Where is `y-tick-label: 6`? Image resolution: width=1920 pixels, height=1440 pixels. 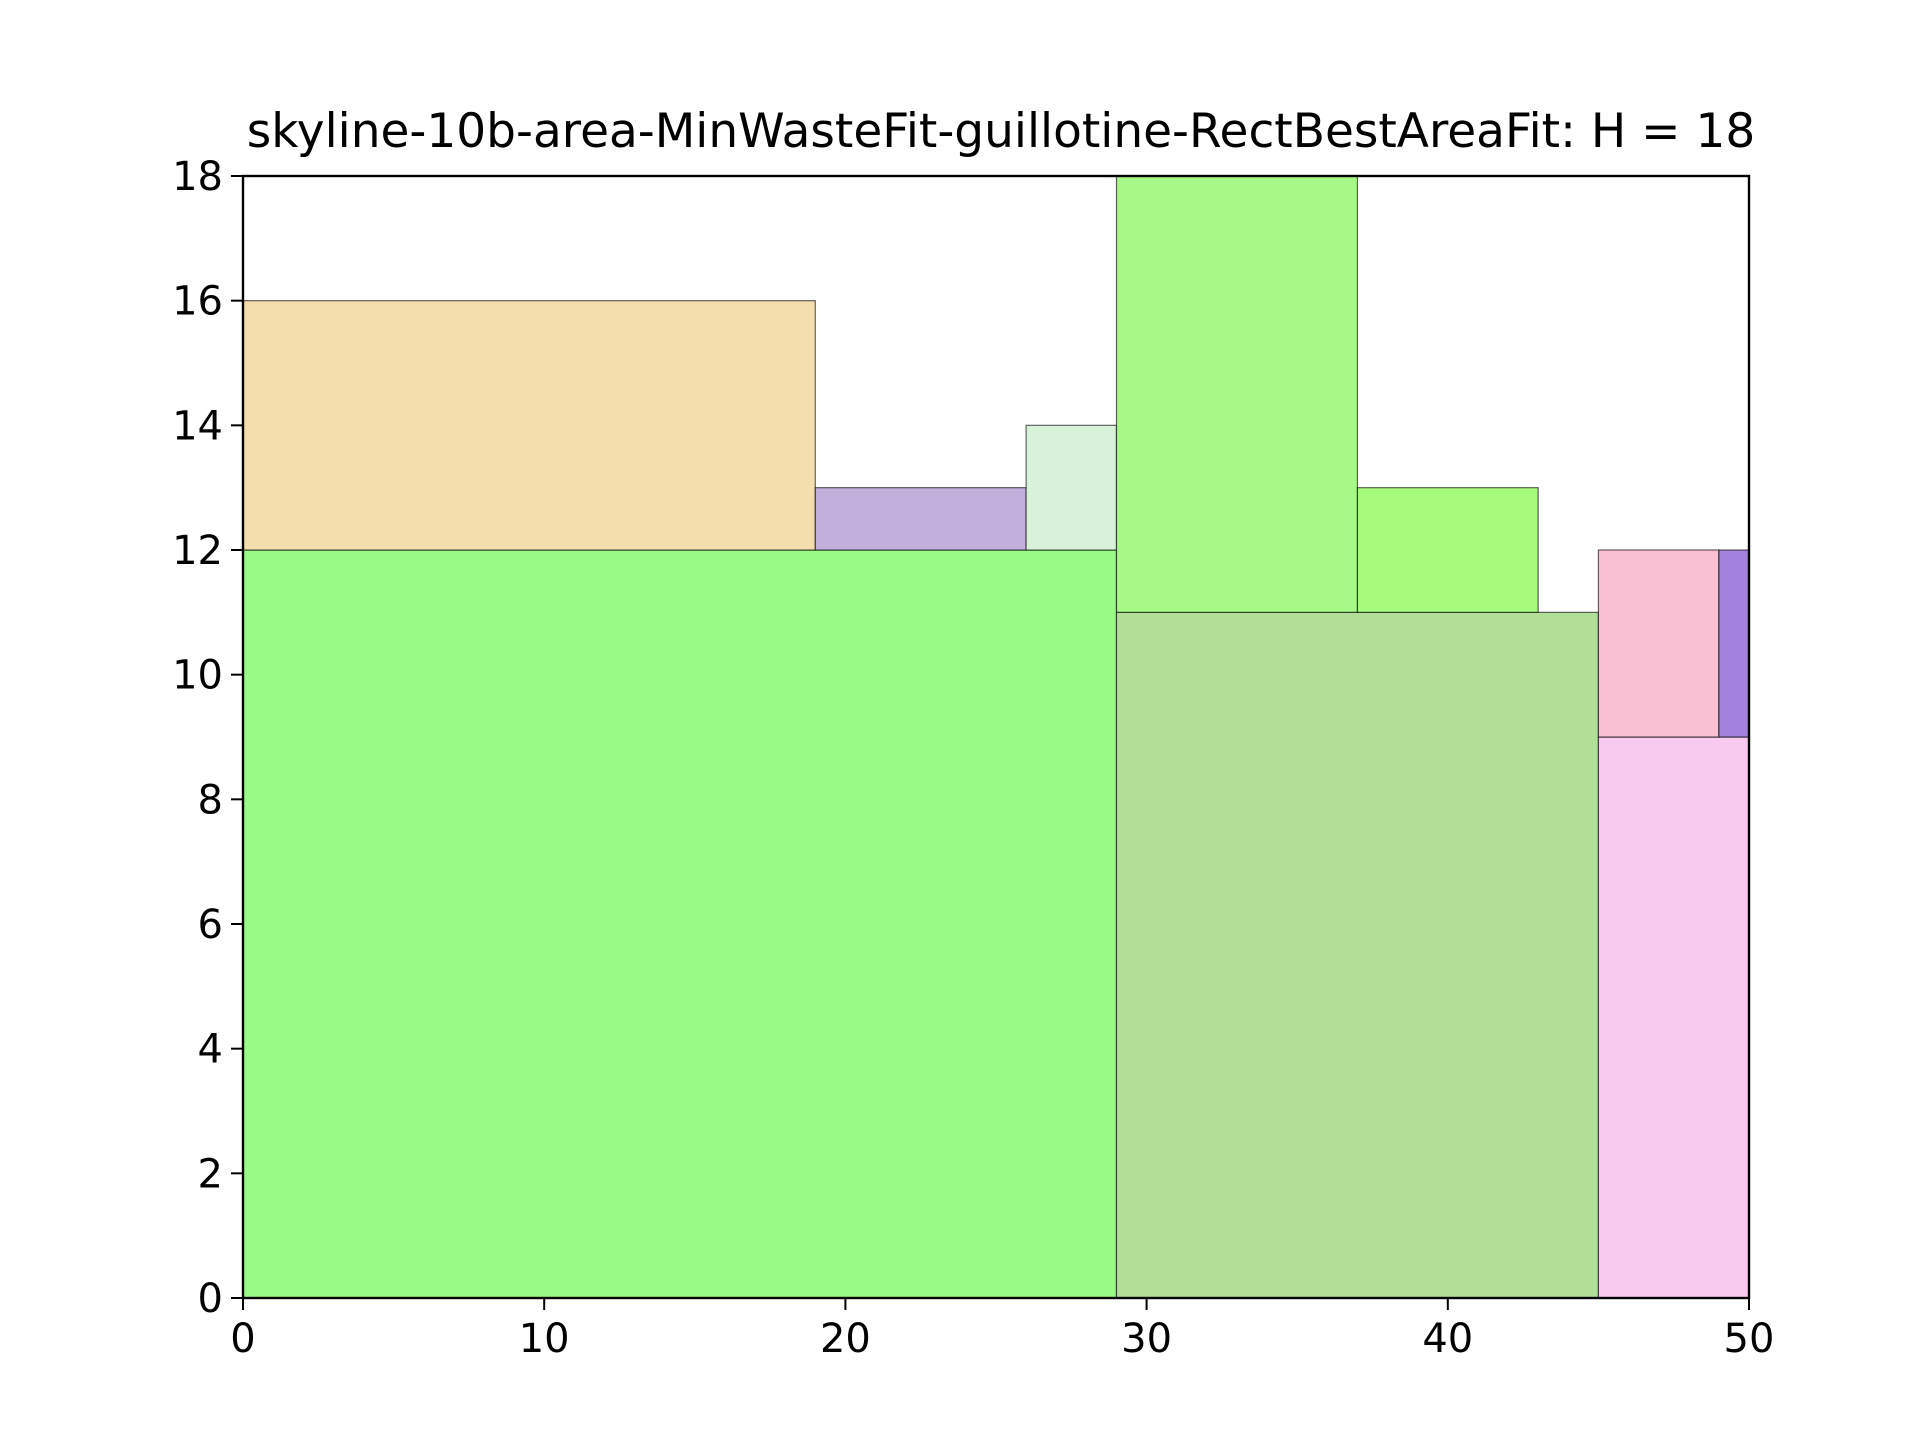
y-tick-label: 6 is located at coordinates (210, 925).